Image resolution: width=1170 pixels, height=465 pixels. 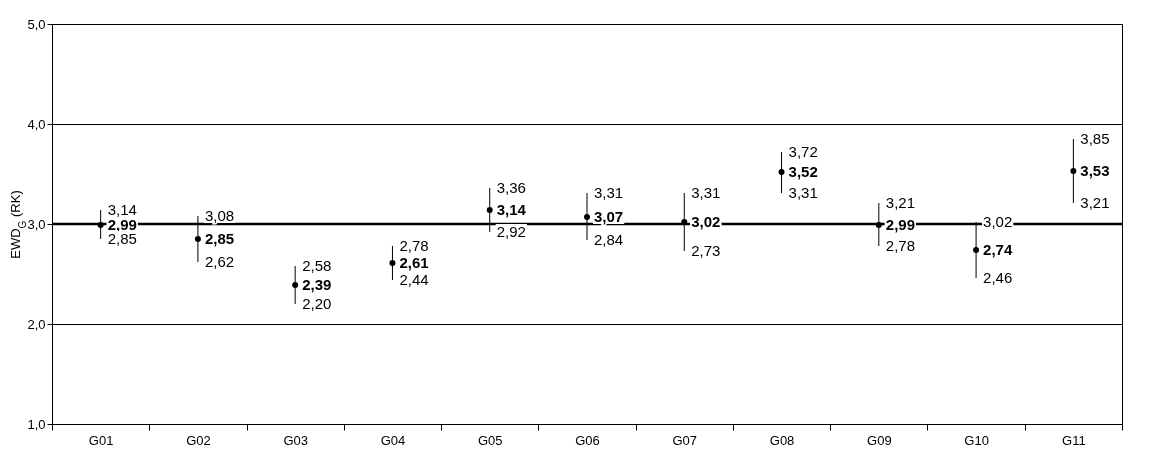 I want to click on annotation: 3,85, so click(x=1095, y=138).